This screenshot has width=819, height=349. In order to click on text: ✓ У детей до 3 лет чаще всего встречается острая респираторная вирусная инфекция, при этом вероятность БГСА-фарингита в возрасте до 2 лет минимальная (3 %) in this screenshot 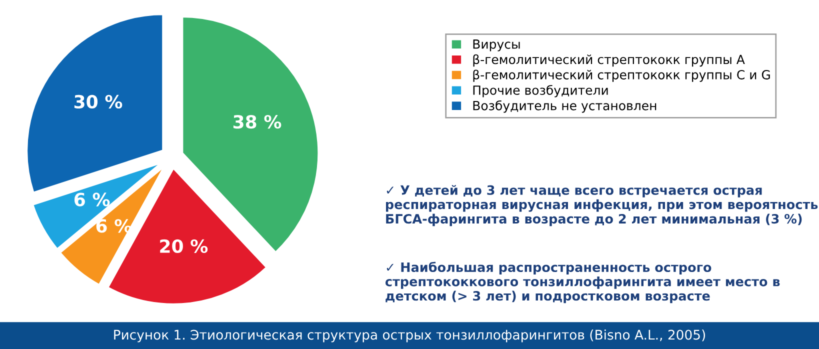, I will do `click(602, 205)`.